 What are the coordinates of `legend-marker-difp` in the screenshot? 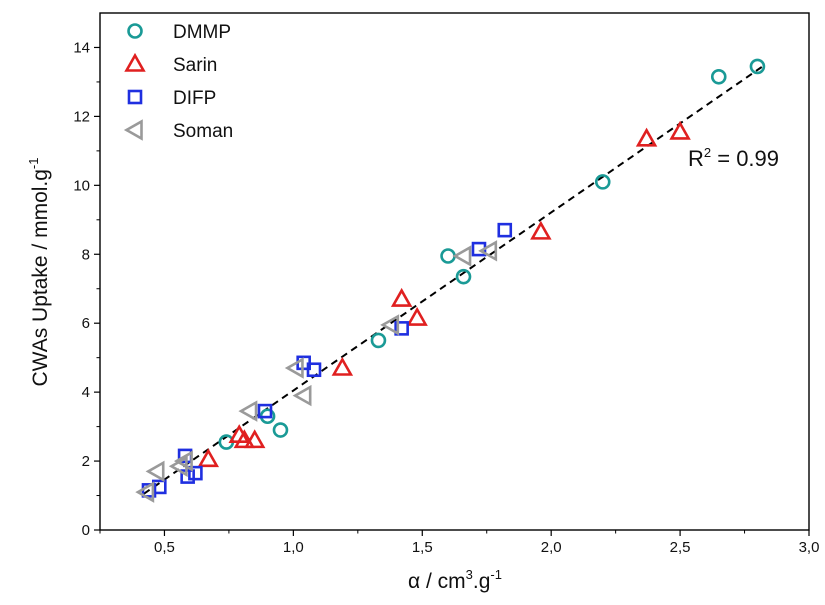 It's located at (135, 97).